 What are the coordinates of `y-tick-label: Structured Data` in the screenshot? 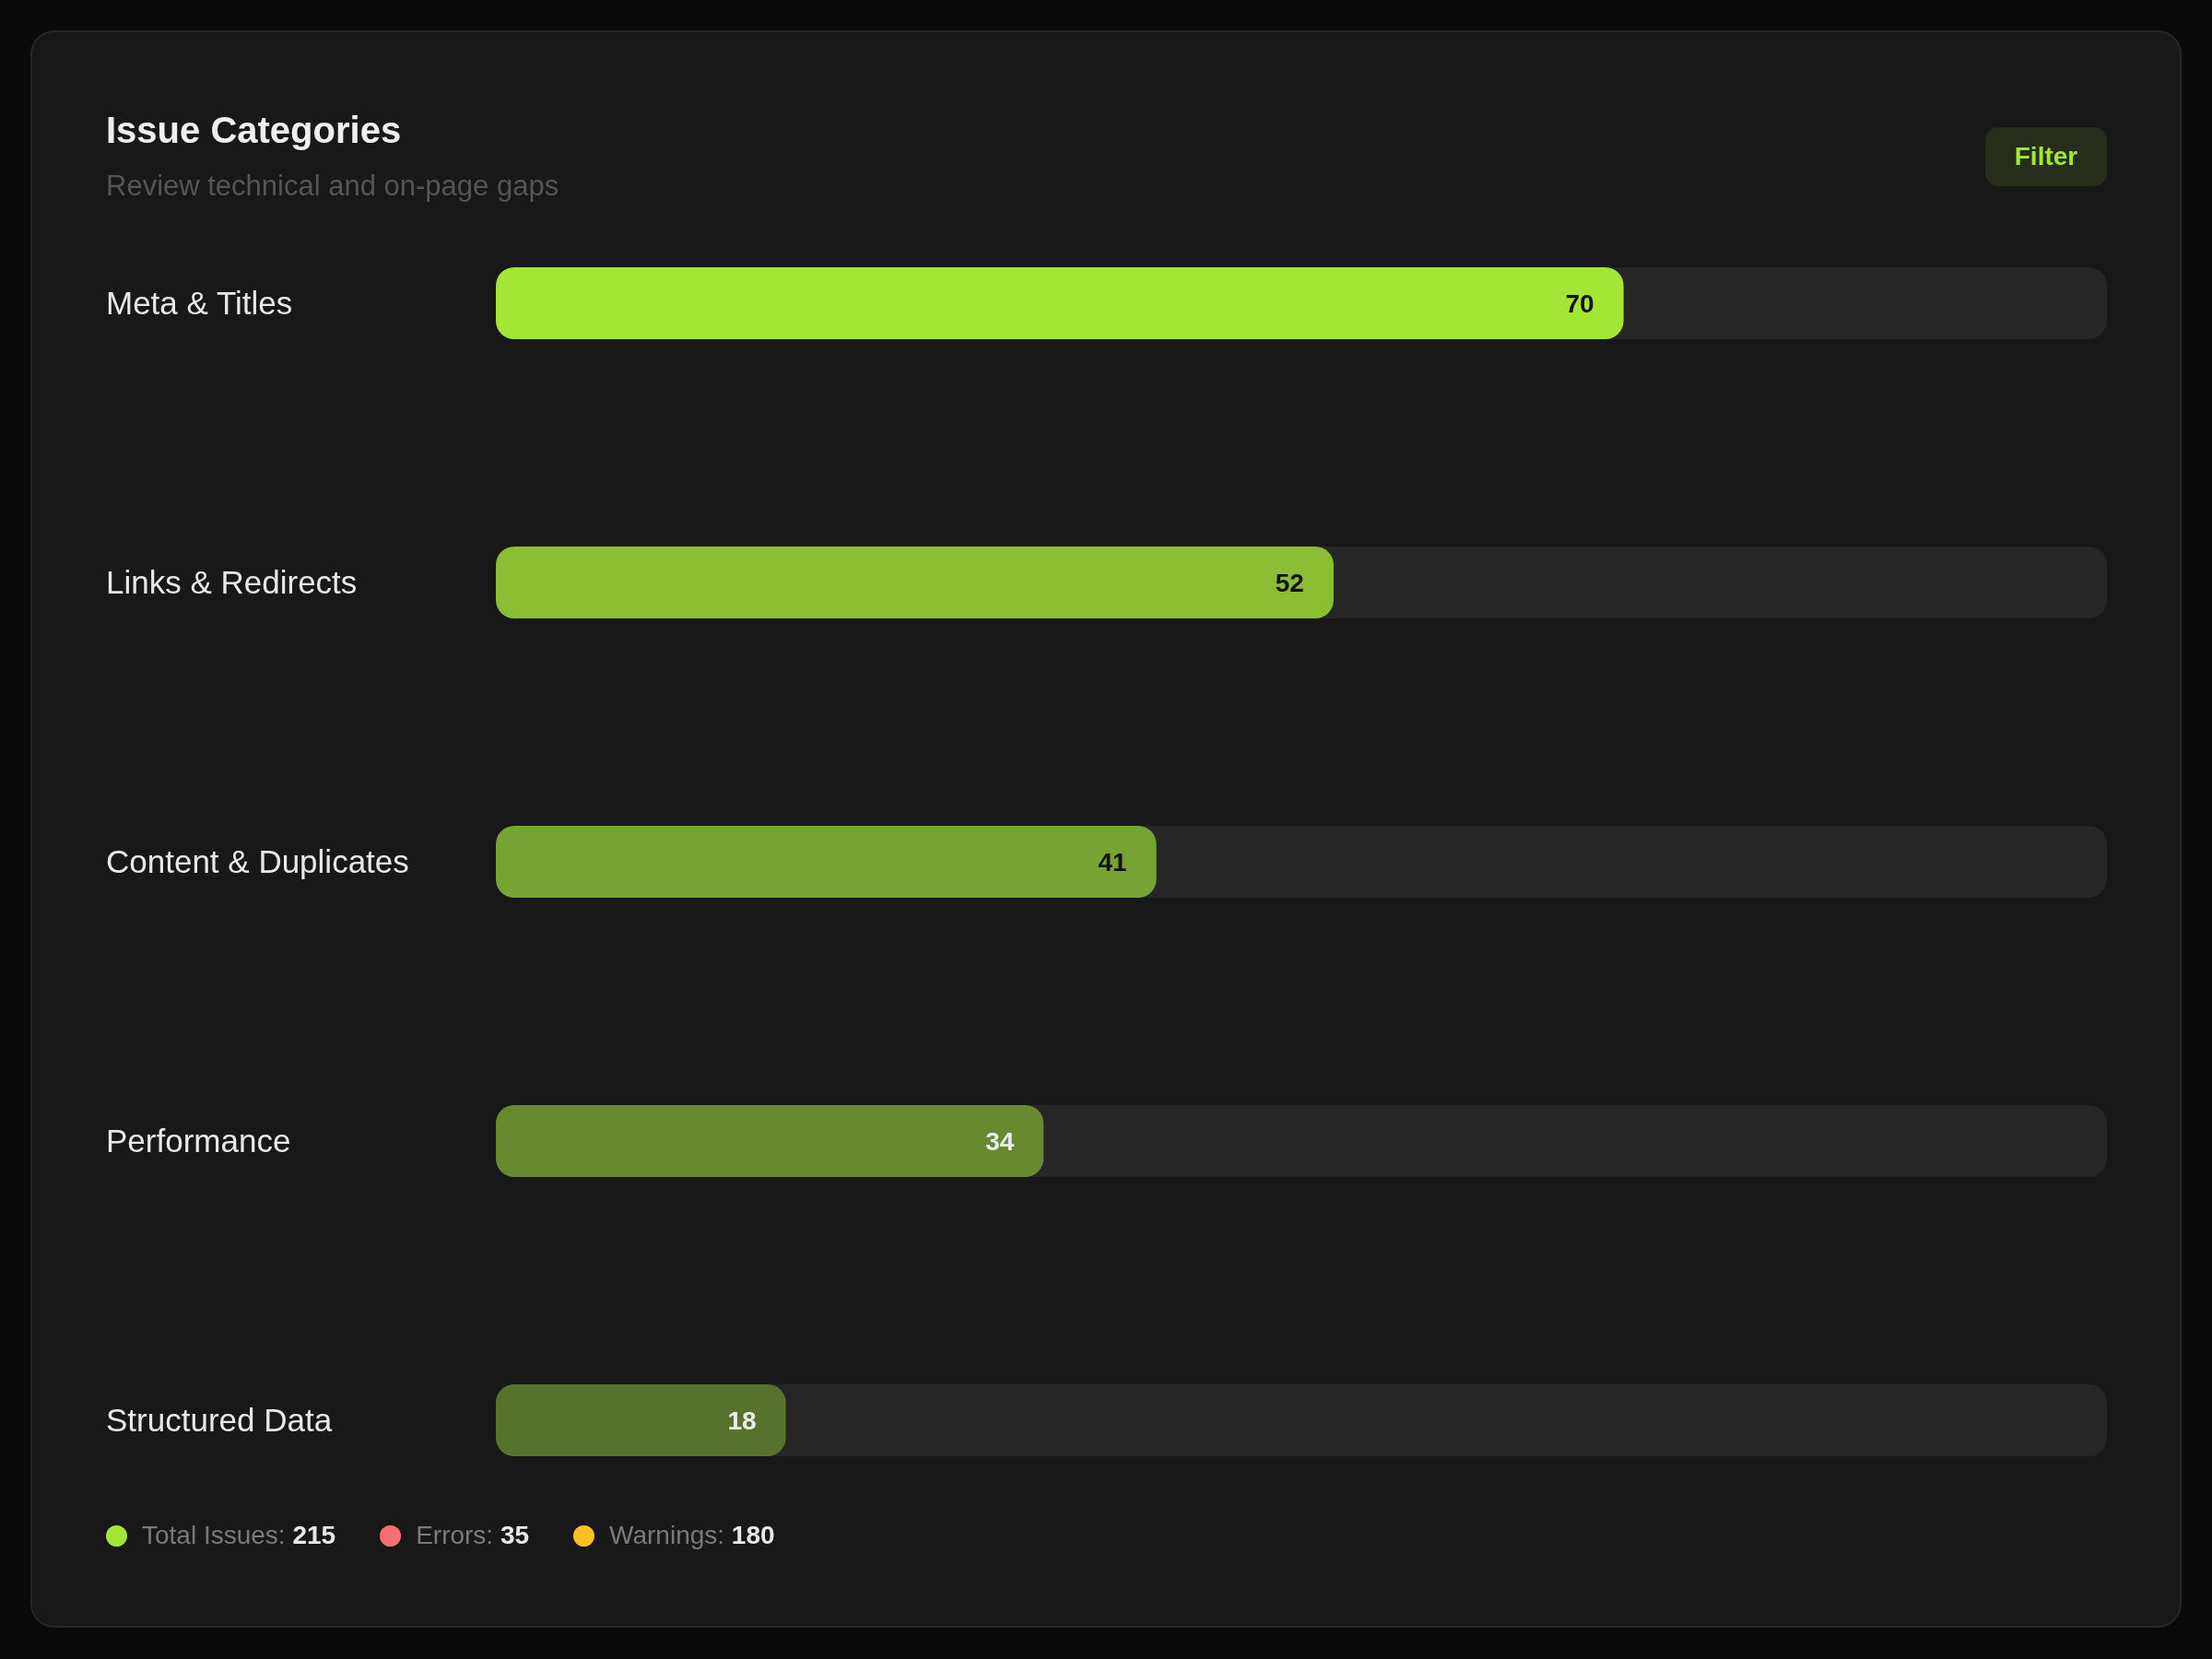 It's located at (219, 1420).